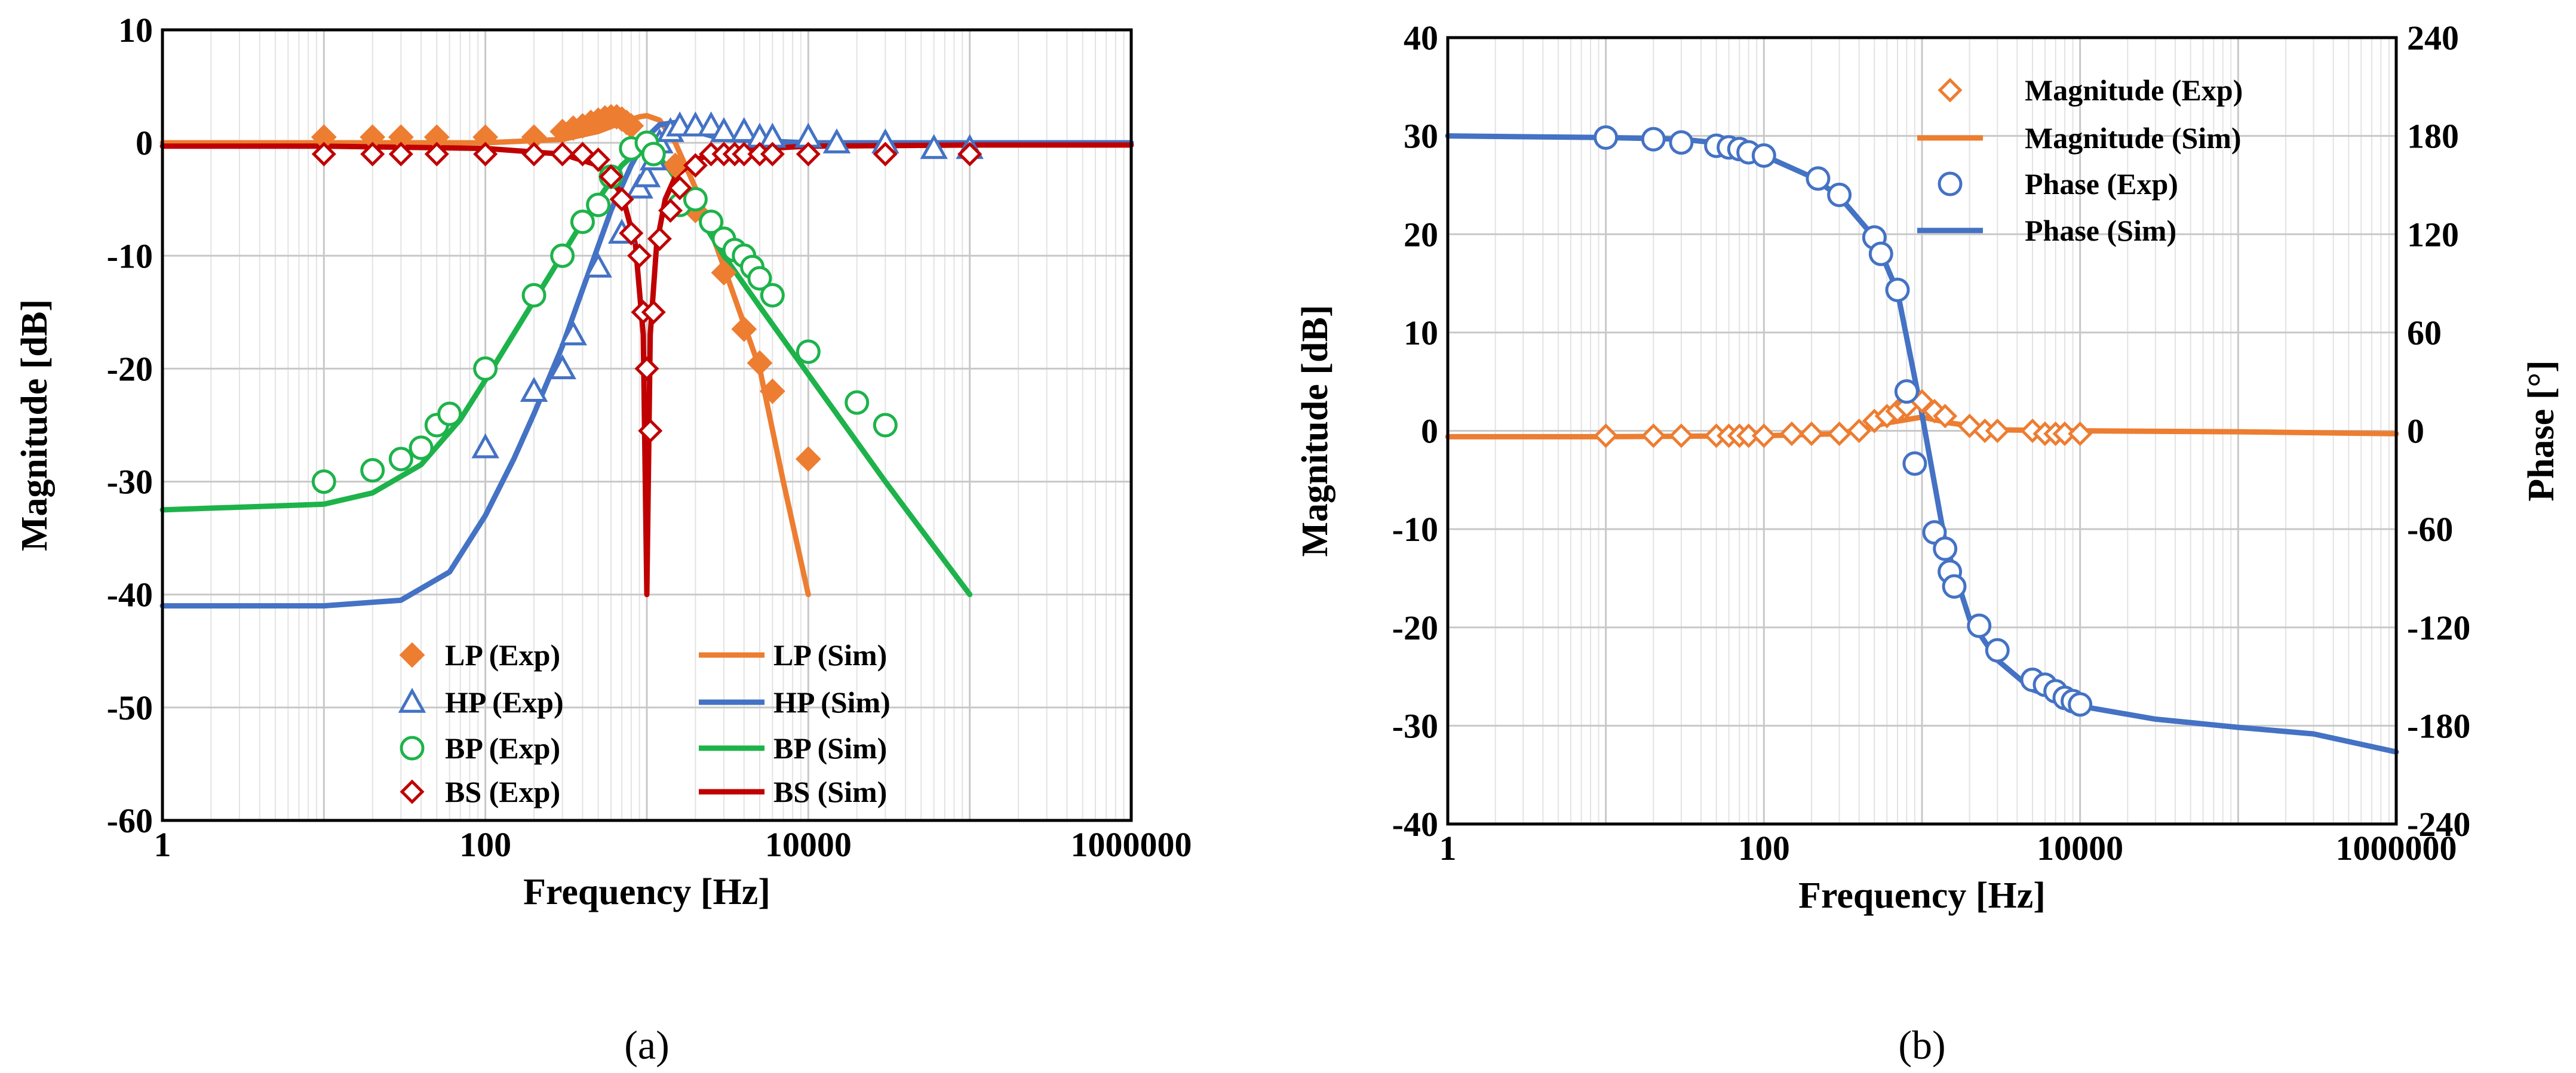  Describe the element at coordinates (502, 748) in the screenshot. I see `legend-label: BP (Exp)` at that location.